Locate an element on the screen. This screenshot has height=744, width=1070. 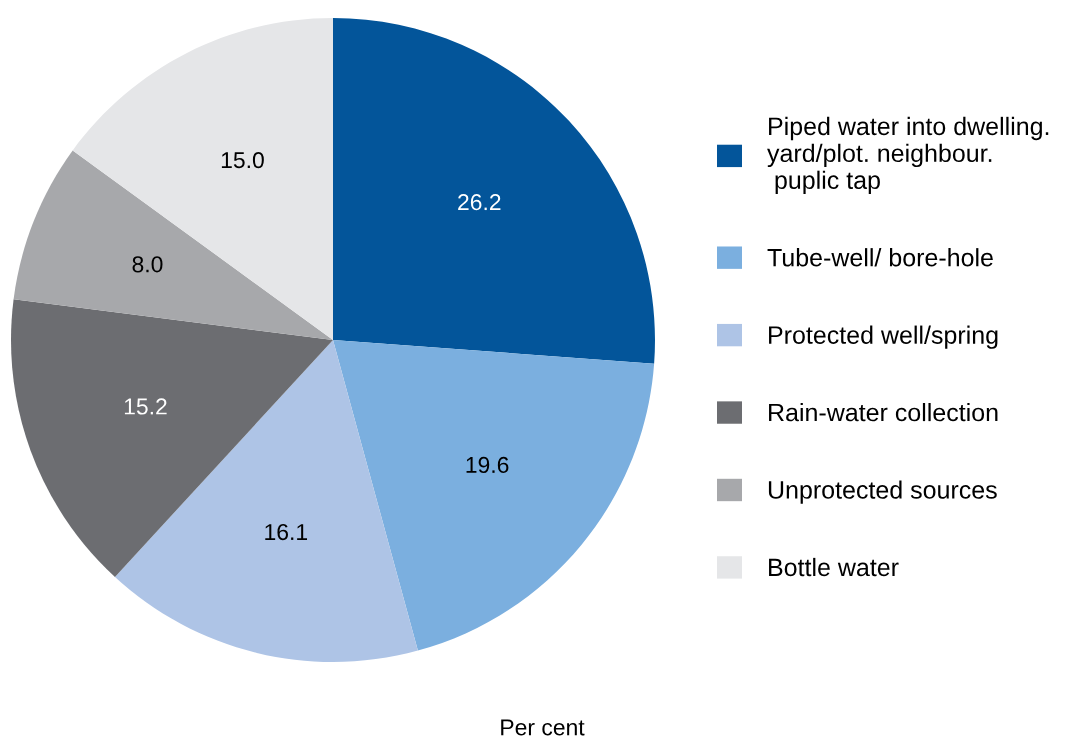
data-label: 15.2 is located at coordinates (145, 406).